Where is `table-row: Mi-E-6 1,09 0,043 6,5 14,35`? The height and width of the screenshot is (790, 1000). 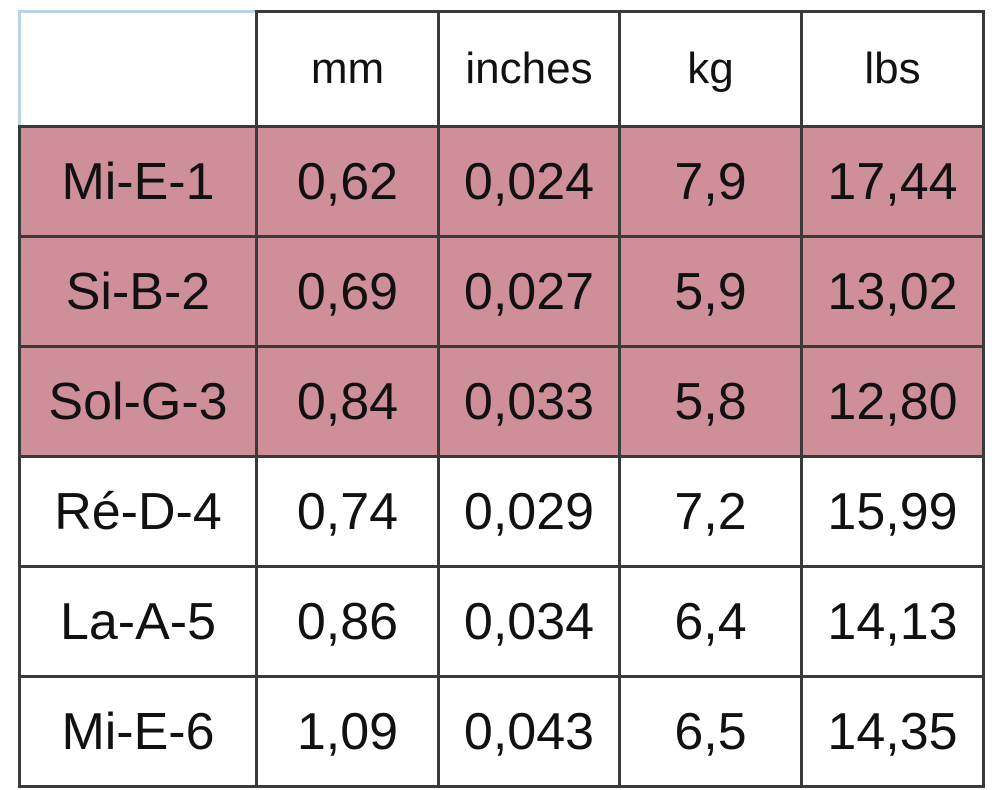 table-row: Mi-E-6 1,09 0,043 6,5 14,35 is located at coordinates (501, 731).